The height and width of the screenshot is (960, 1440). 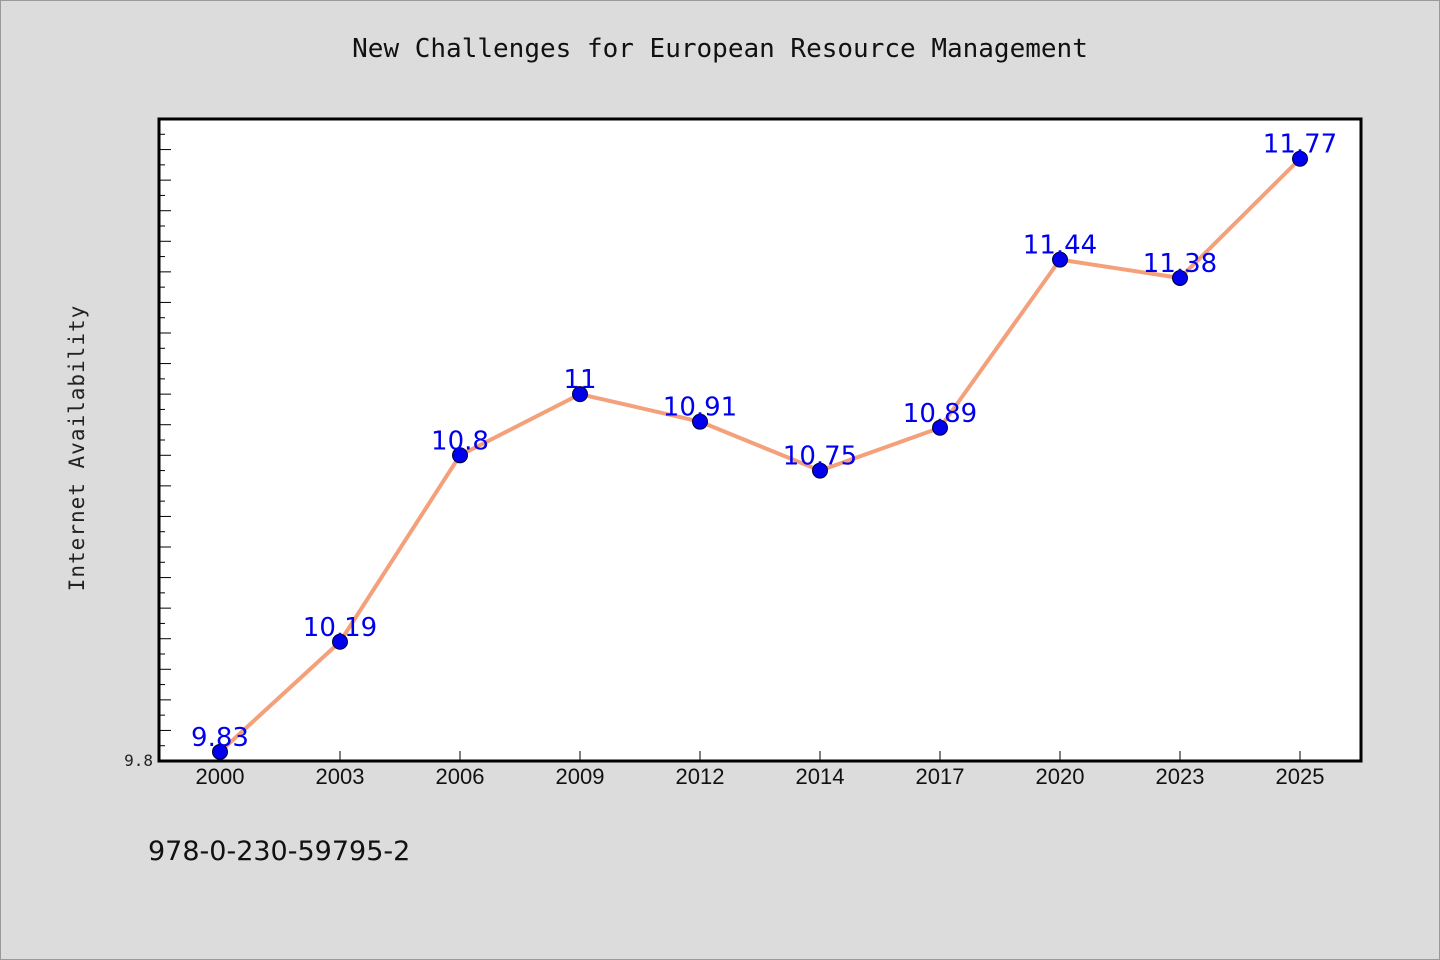 I want to click on x-tick-label: 2023, so click(x=1180, y=776).